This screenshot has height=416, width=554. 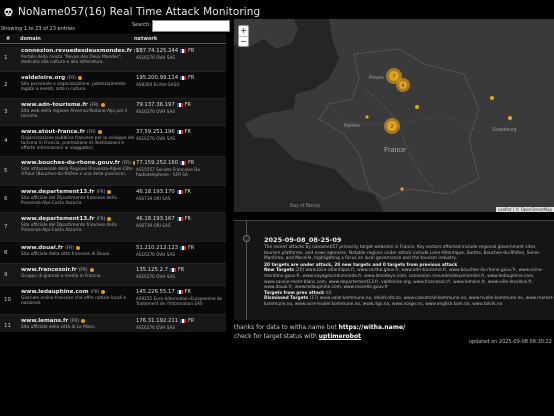 I want to click on domain-text: connexion.revuedesdeuxmondes.fr, so click(x=76, y=51).